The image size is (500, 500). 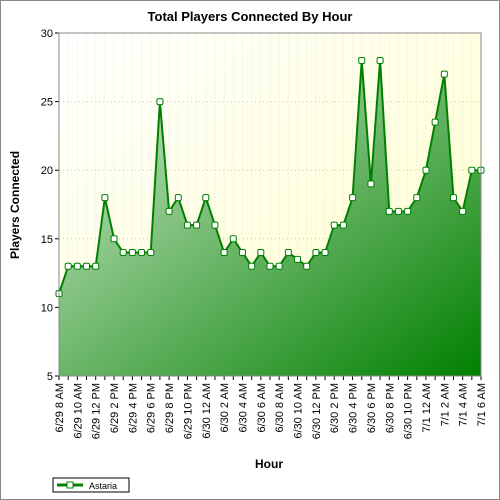 I want to click on x-tick-label: 6/30 2 PM, so click(x=335, y=408).